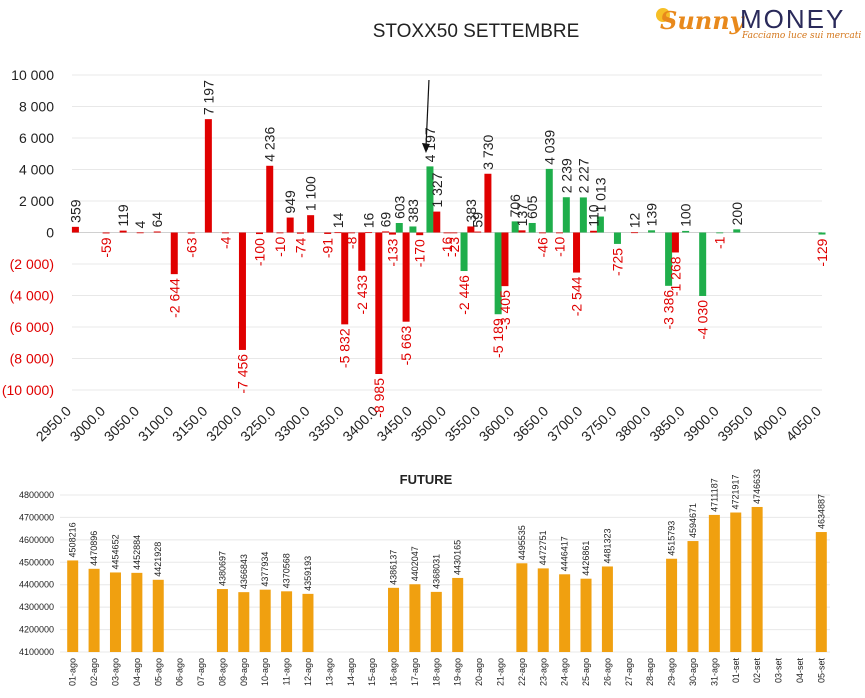 The image size is (865, 698). What do you see at coordinates (372, 672) in the screenshot?
I see `chart2-x-tick-label: 15-ago` at bounding box center [372, 672].